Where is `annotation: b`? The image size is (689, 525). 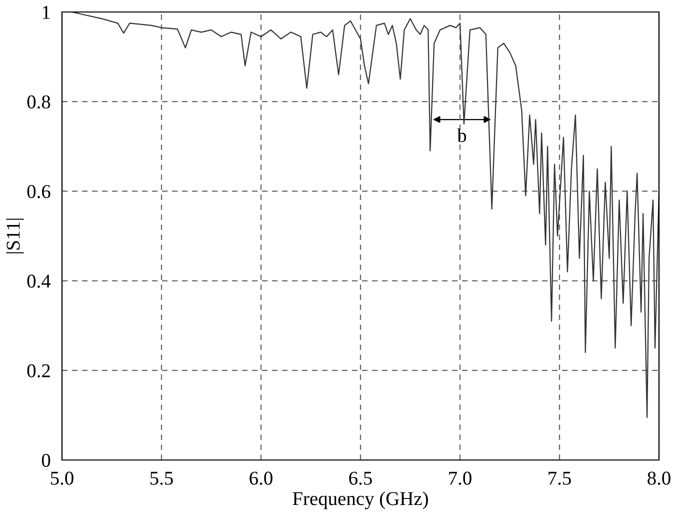
annotation: b is located at coordinates (461, 135).